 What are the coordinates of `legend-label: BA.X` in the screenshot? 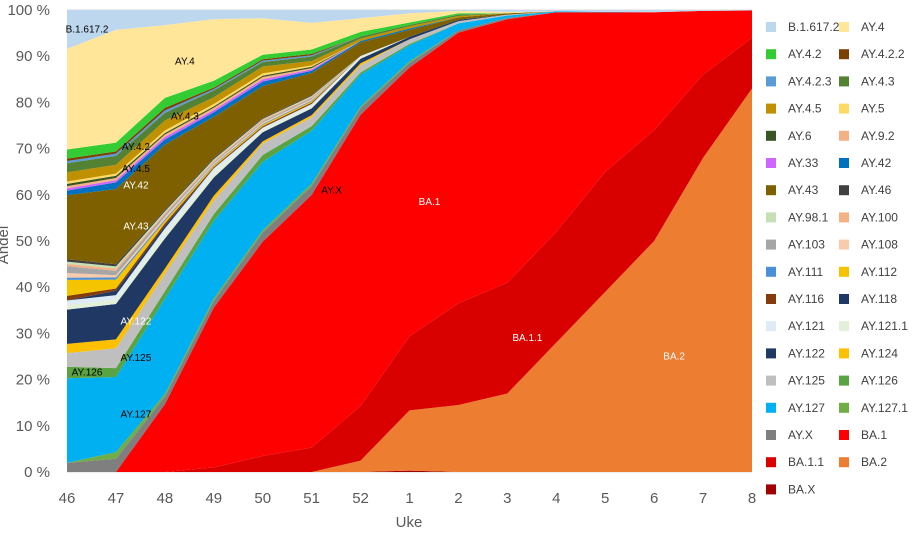 It's located at (801, 489).